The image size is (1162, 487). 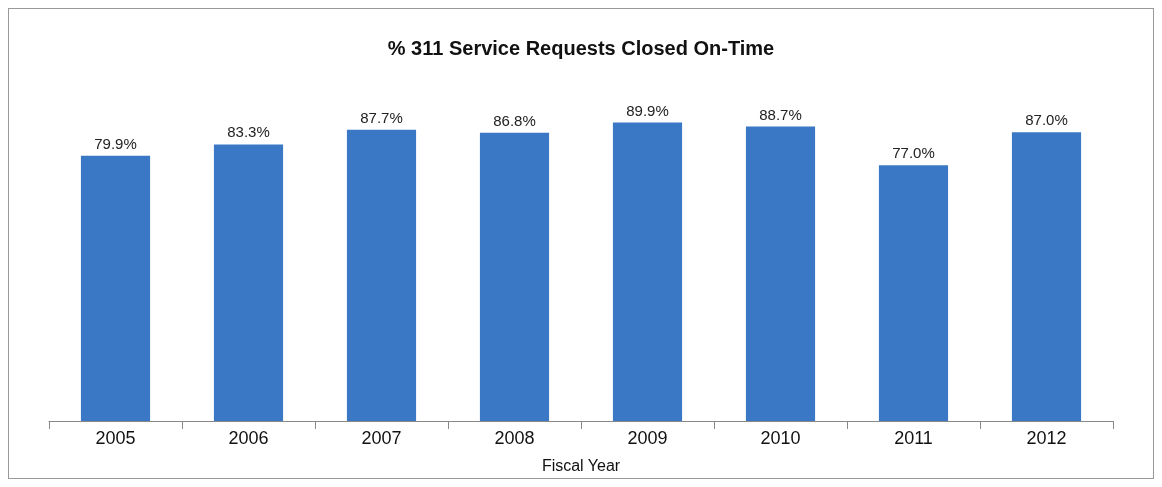 What do you see at coordinates (1046, 120) in the screenshot?
I see `data-label: 87.0%` at bounding box center [1046, 120].